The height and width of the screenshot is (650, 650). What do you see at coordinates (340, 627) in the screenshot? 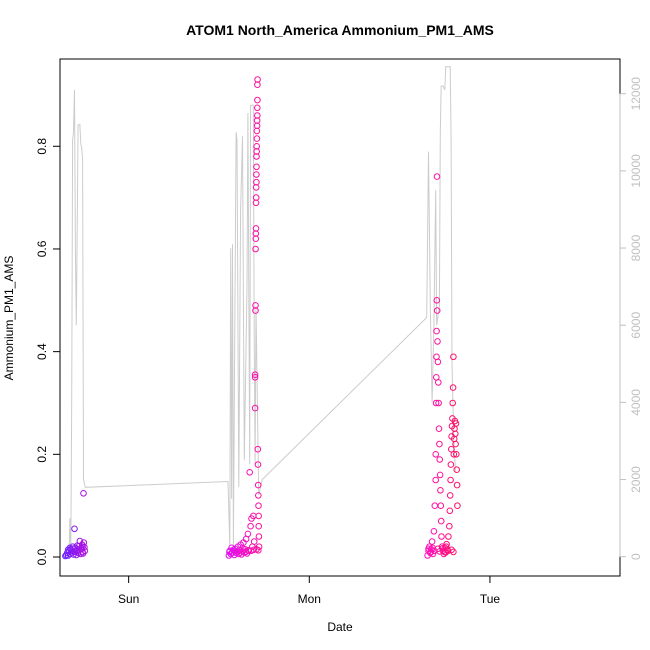
I see `x-axis-label: Date` at bounding box center [340, 627].